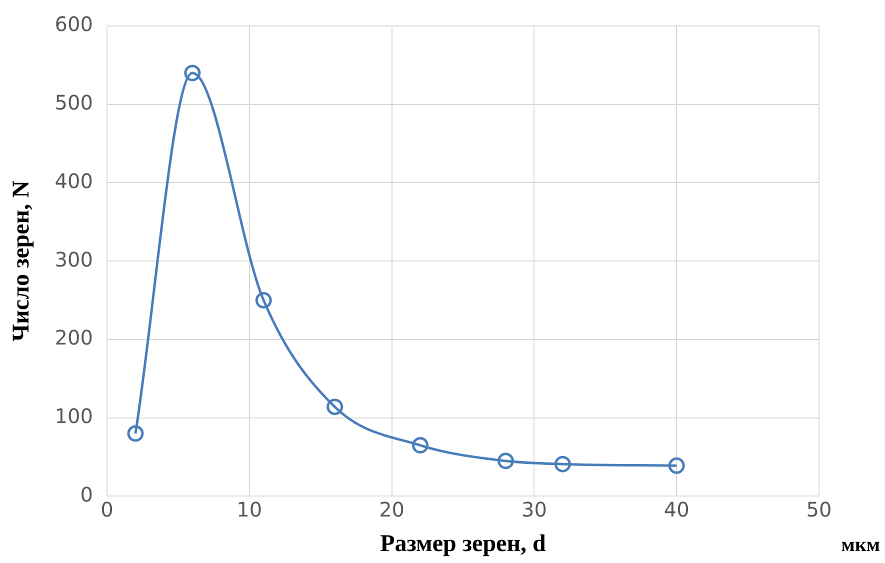  Describe the element at coordinates (463, 543) in the screenshot. I see `x-axis-title: Размер зерен, d` at that location.